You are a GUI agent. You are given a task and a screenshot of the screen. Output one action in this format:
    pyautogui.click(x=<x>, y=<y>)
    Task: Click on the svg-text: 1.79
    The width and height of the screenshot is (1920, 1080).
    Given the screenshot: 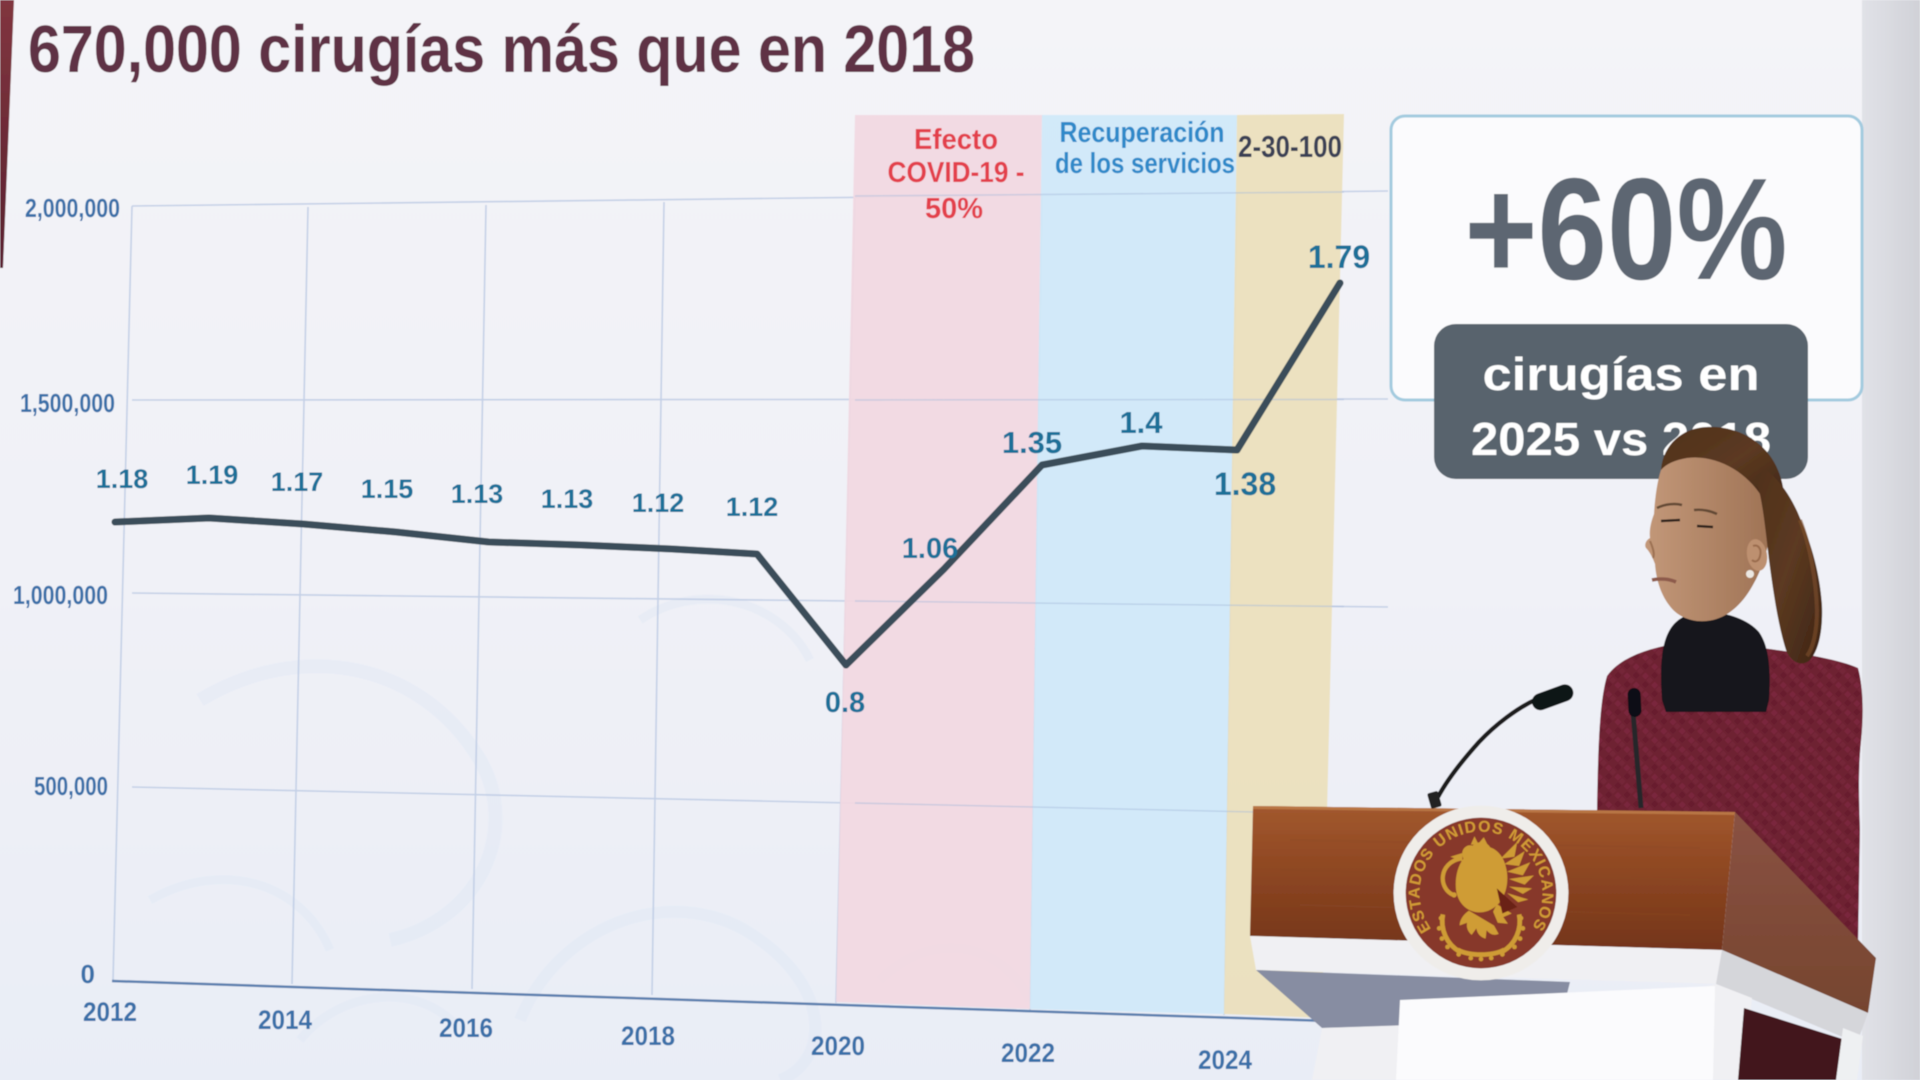 What is the action you would take?
    pyautogui.click(x=1339, y=257)
    